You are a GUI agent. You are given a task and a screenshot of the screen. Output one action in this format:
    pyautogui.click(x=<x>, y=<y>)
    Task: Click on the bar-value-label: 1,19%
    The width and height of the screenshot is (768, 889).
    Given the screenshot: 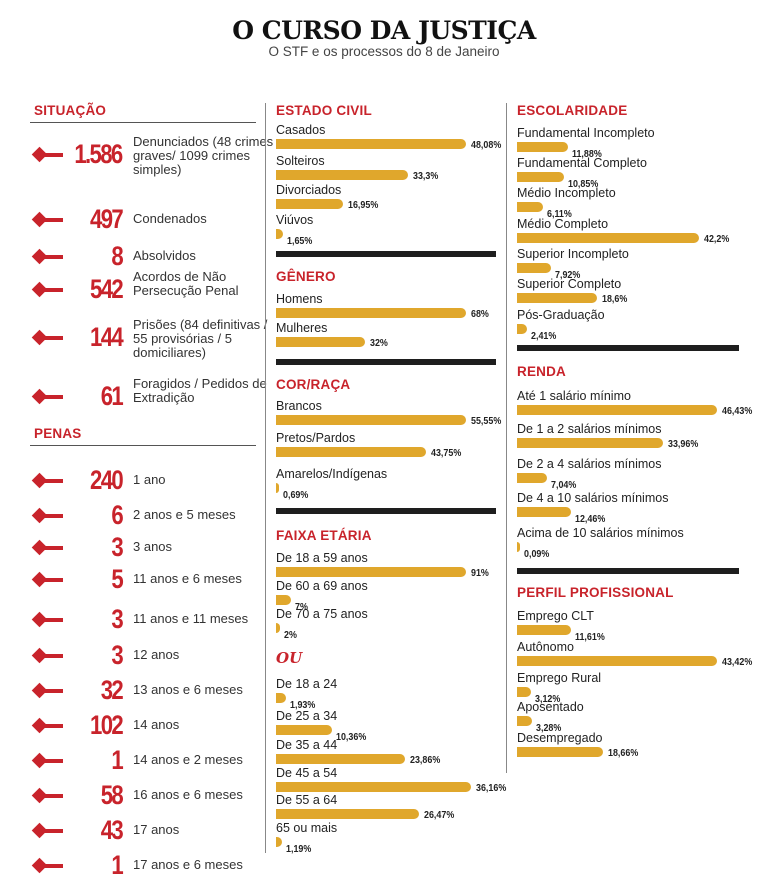 What is the action you would take?
    pyautogui.click(x=299, y=849)
    